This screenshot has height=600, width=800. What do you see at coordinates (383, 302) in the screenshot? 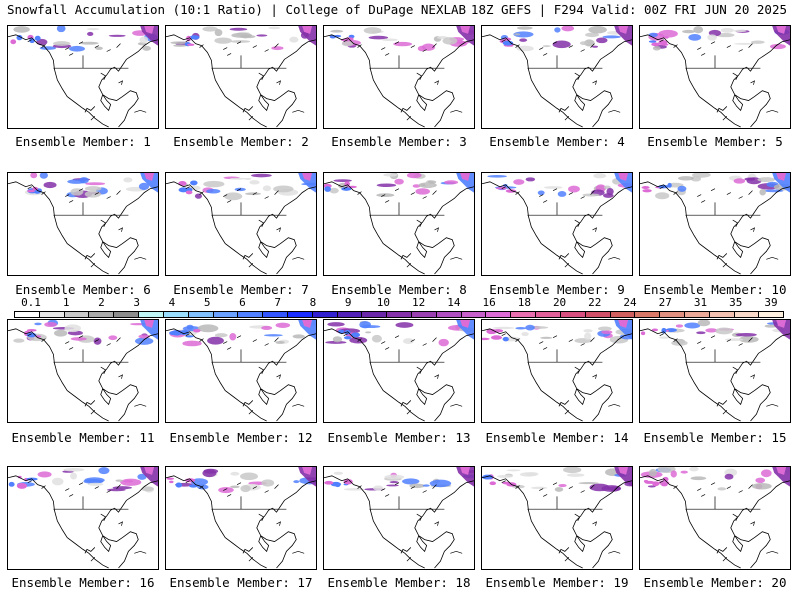
I see `colorbar-tick-label: 10` at bounding box center [383, 302].